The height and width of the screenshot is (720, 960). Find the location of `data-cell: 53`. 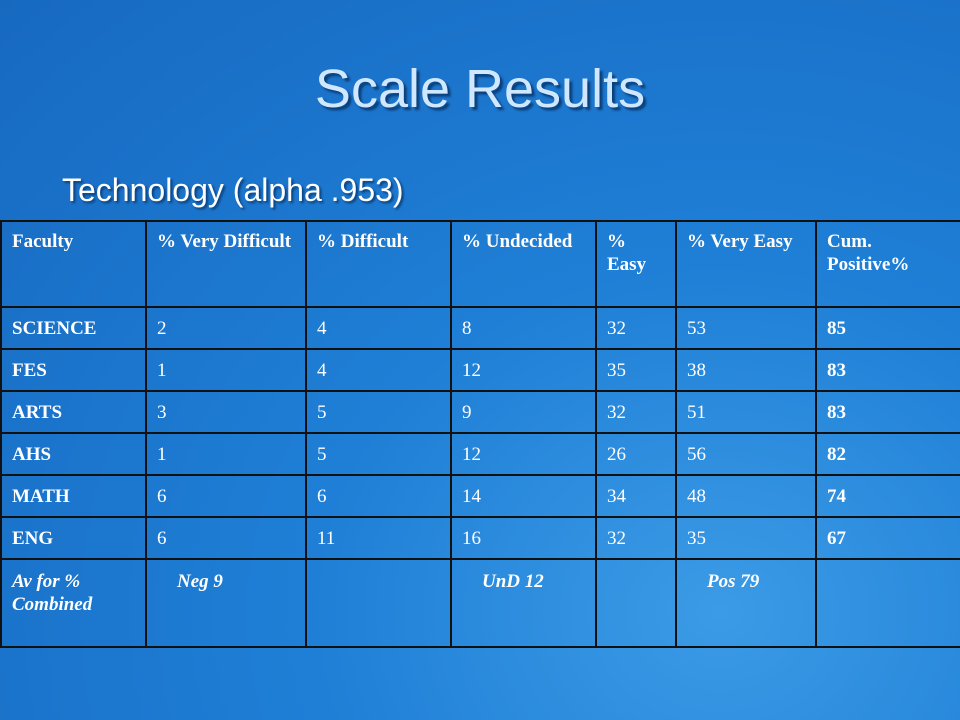

data-cell: 53 is located at coordinates (746, 328).